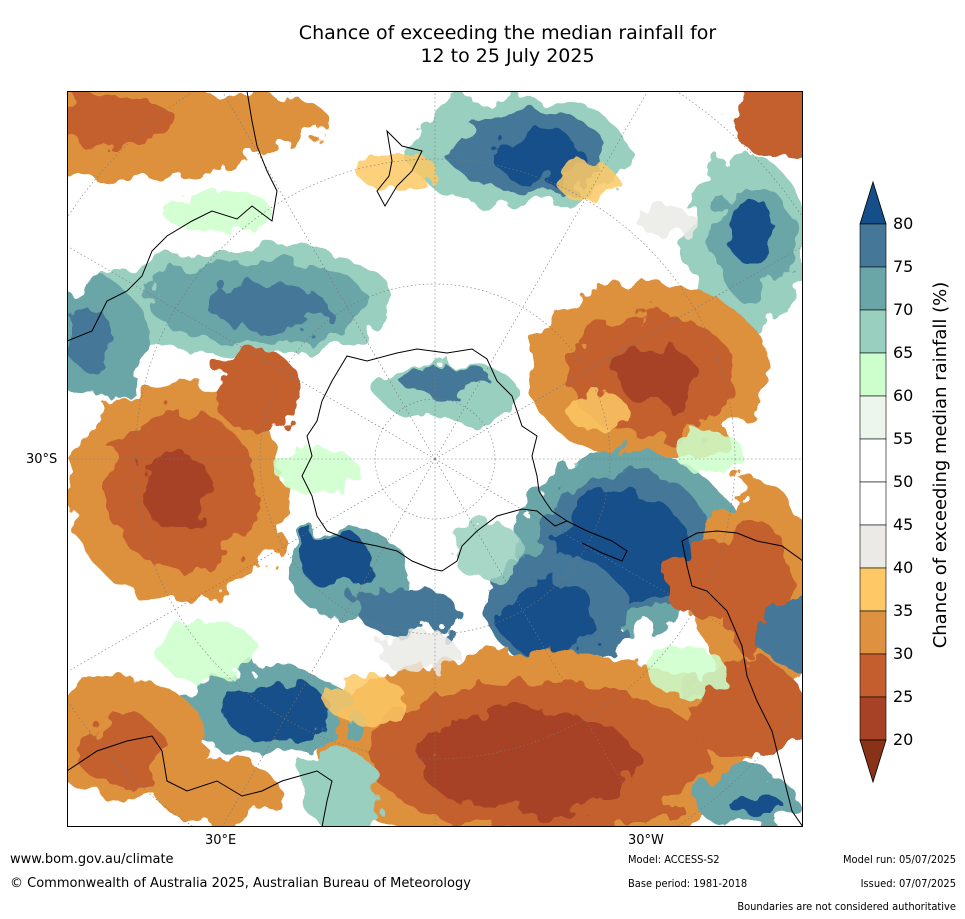 Image resolution: width=965 pixels, height=919 pixels. Describe the element at coordinates (903, 481) in the screenshot. I see `legend-tick-label: 50` at that location.